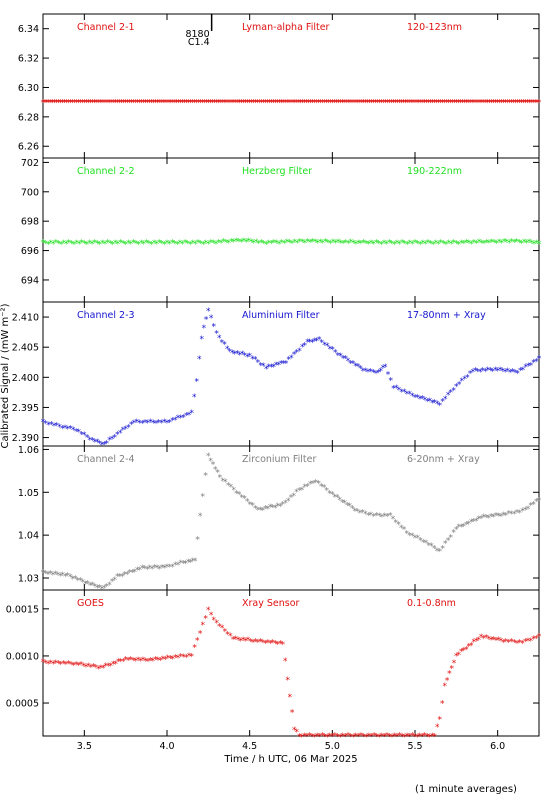 This screenshot has height=800, width=550. I want to click on panel-channel-label: Channel 2-3, so click(106, 315).